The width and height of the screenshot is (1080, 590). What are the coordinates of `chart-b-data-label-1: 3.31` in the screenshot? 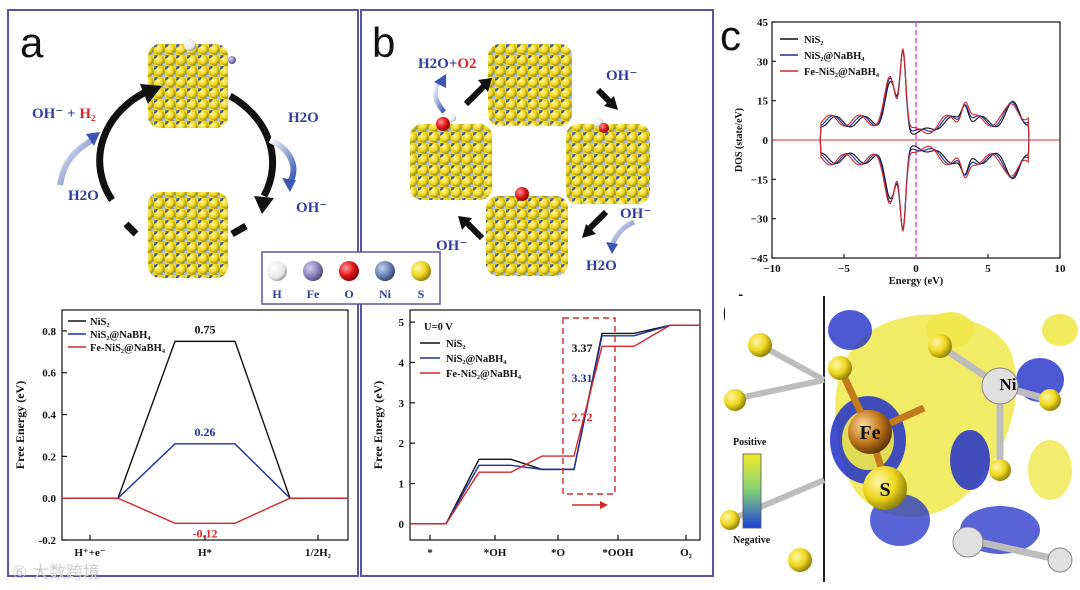 It's located at (582, 378).